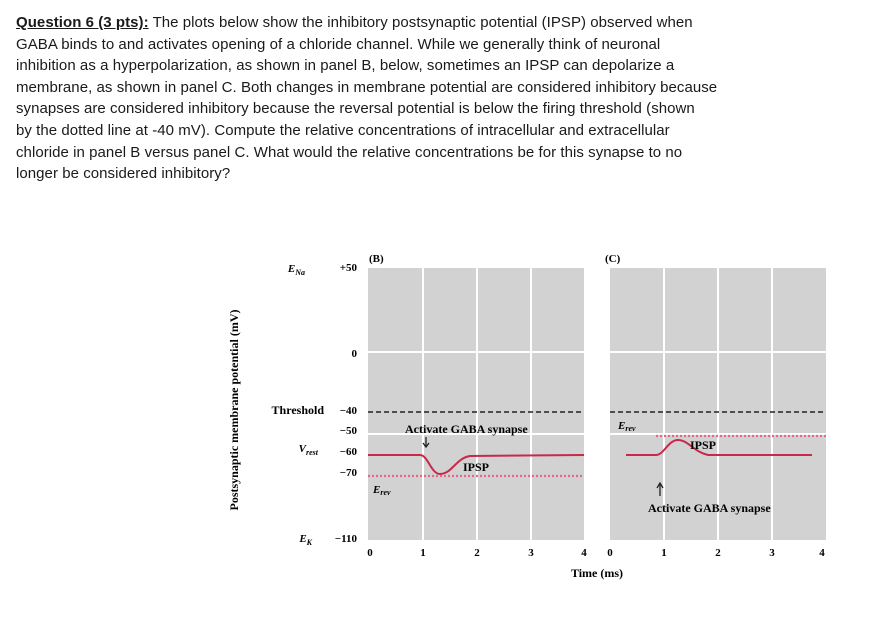 Image resolution: width=871 pixels, height=628 pixels. What do you see at coordinates (626, 426) in the screenshot?
I see `panel-c-erev-label: Erev` at bounding box center [626, 426].